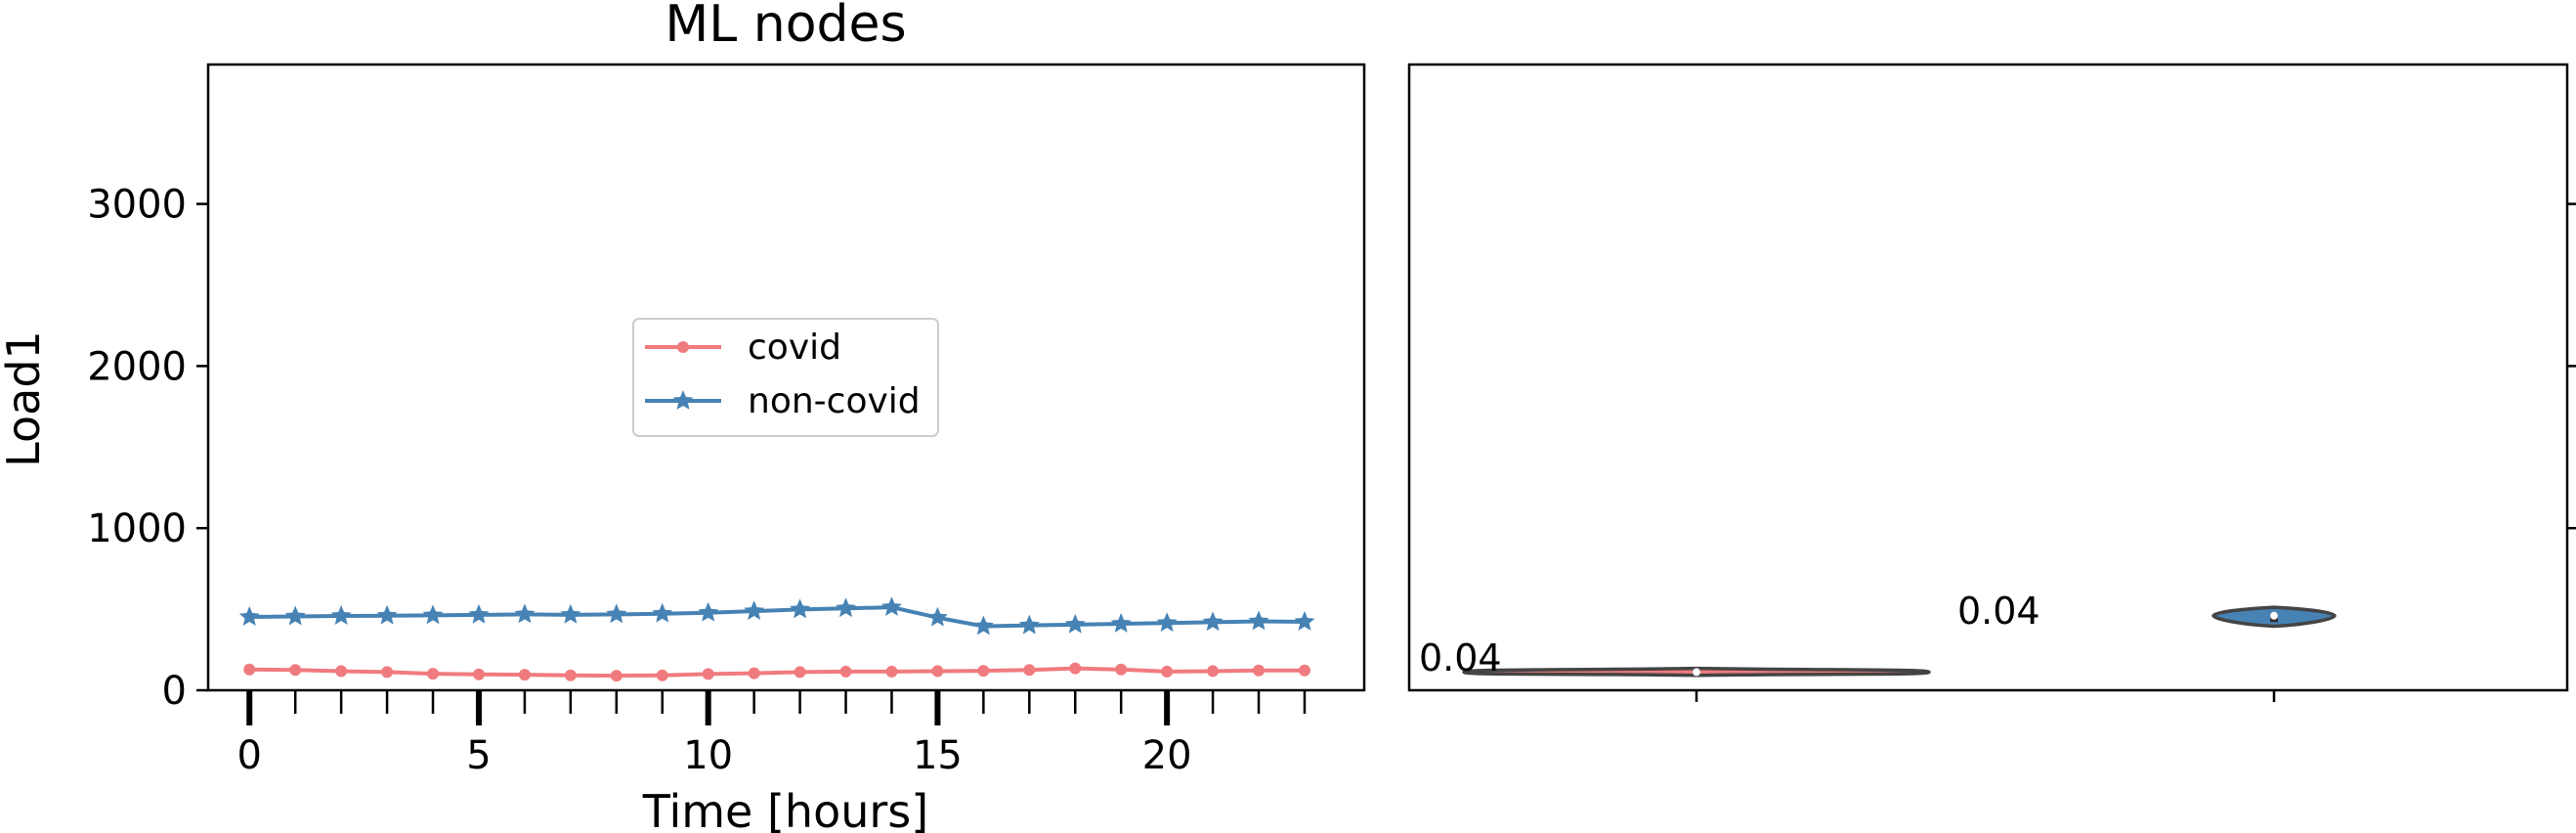 The height and width of the screenshot is (833, 2576). What do you see at coordinates (1461, 658) in the screenshot?
I see `annotation-covid: 0.04` at bounding box center [1461, 658].